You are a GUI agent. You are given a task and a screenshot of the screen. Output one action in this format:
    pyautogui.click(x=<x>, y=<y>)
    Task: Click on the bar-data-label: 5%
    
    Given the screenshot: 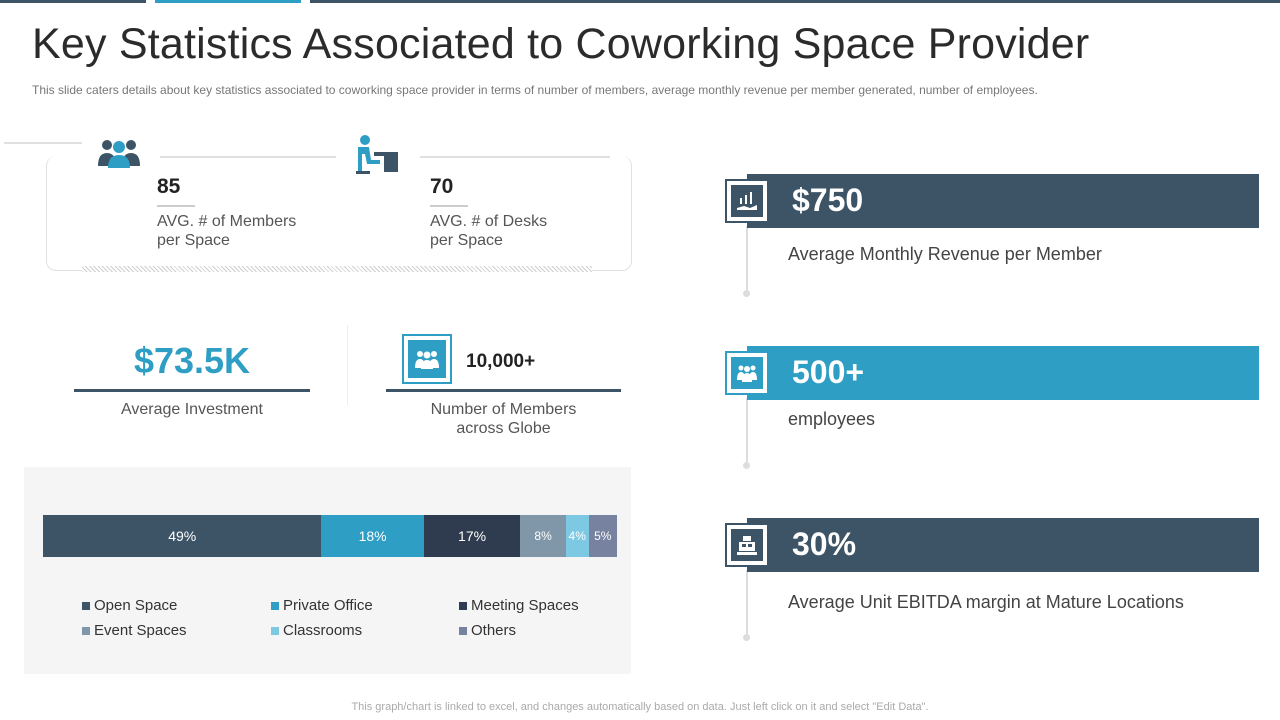 What is the action you would take?
    pyautogui.click(x=603, y=536)
    